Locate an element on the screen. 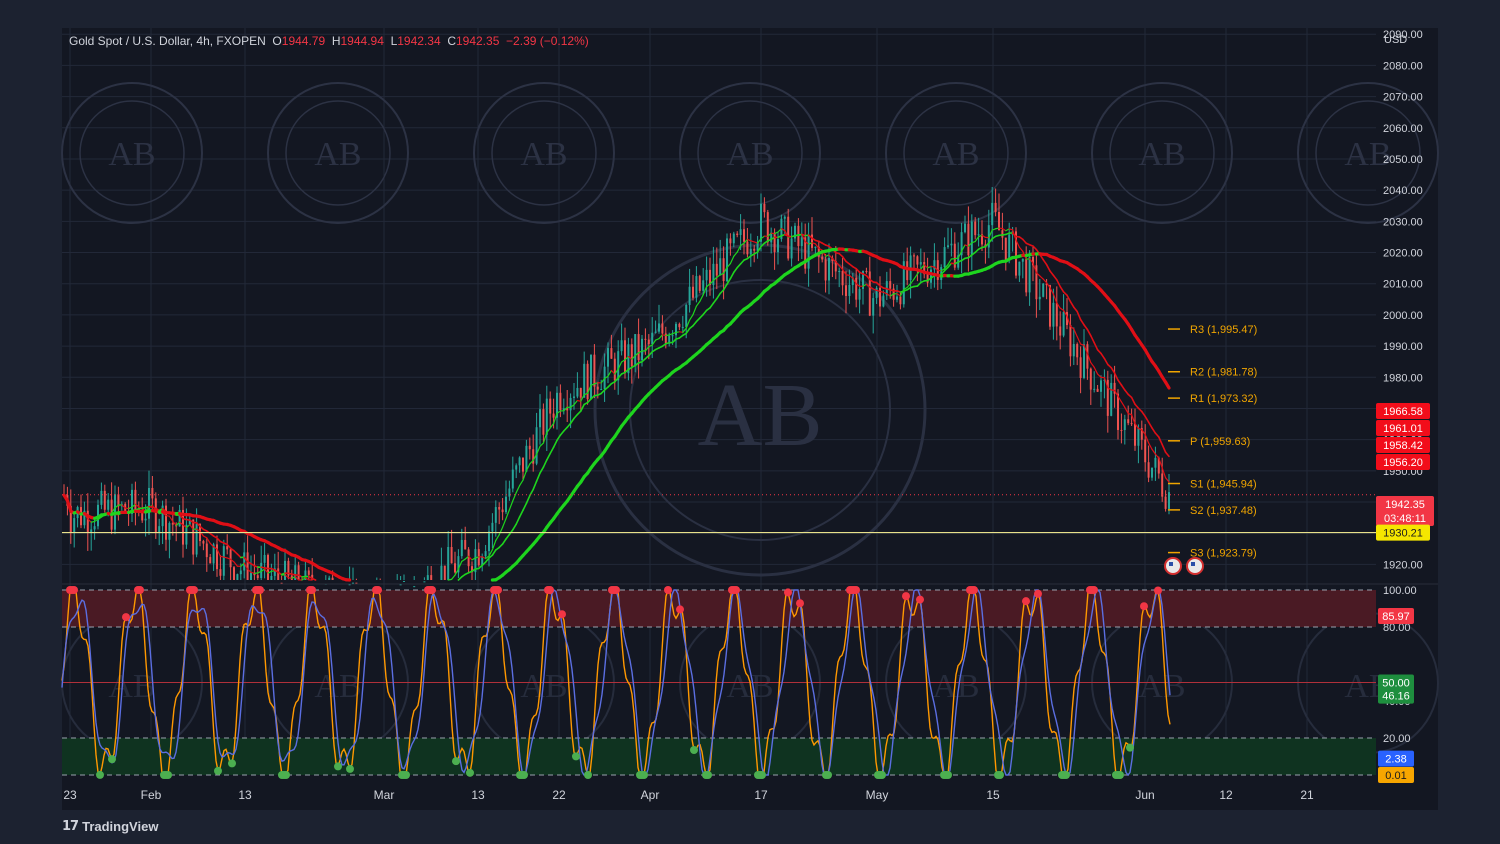 Image resolution: width=1500 pixels, height=844 pixels. price-axis-tick: 2000.00 is located at coordinates (1403, 316).